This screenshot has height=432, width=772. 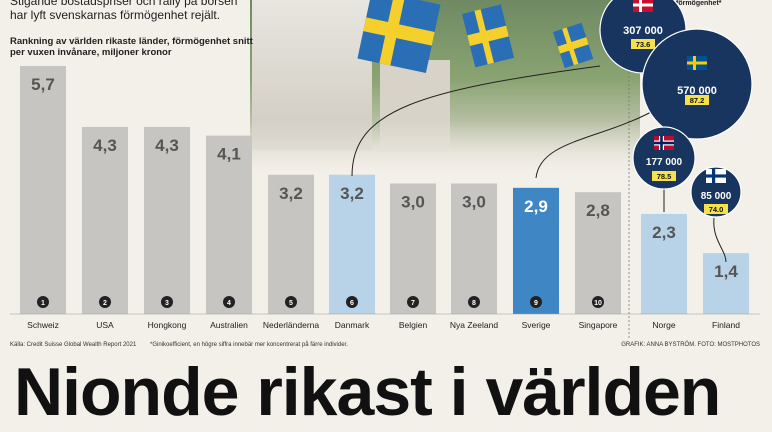 I want to click on category-label: Belgien, so click(x=413, y=325).